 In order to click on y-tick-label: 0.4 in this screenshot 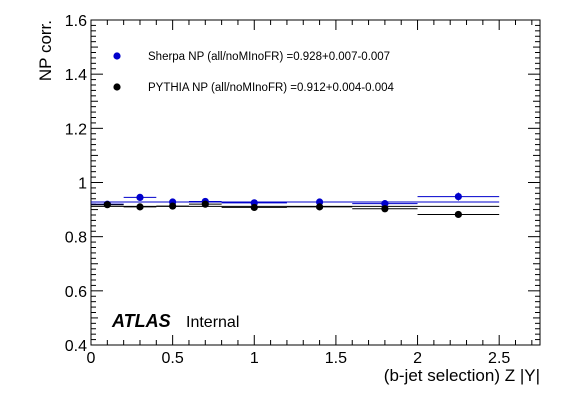, I will do `click(76, 346)`.